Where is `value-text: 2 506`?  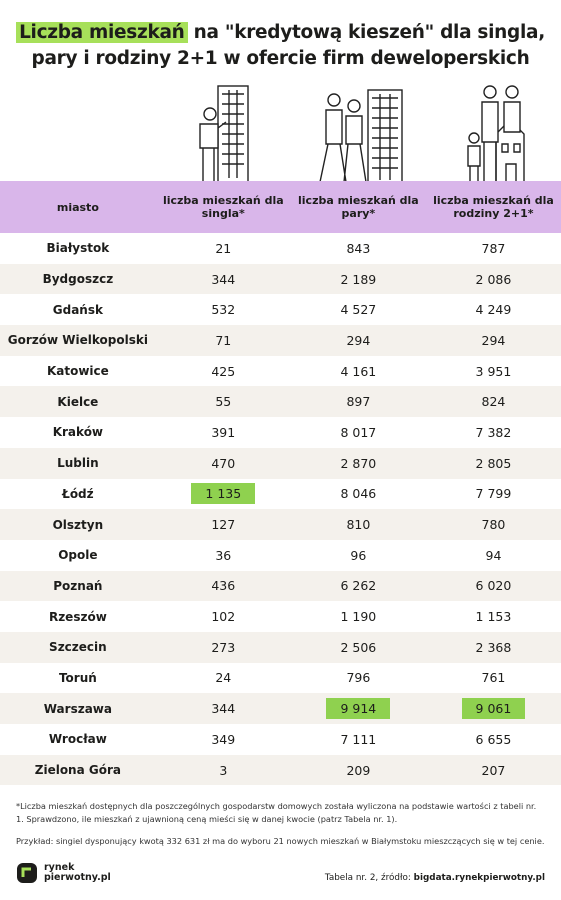 value-text: 2 506 is located at coordinates (358, 647).